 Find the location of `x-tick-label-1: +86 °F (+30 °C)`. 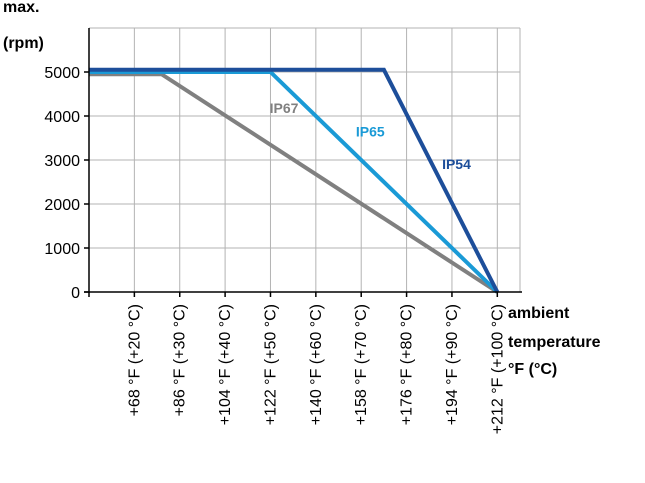

x-tick-label-1: +86 °F (+30 °C) is located at coordinates (180, 360).